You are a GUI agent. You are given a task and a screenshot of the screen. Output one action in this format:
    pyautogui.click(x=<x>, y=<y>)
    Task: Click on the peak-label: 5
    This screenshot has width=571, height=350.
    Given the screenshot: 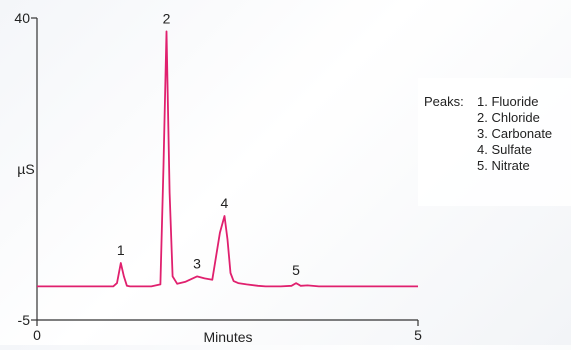 What is the action you would take?
    pyautogui.click(x=296, y=270)
    